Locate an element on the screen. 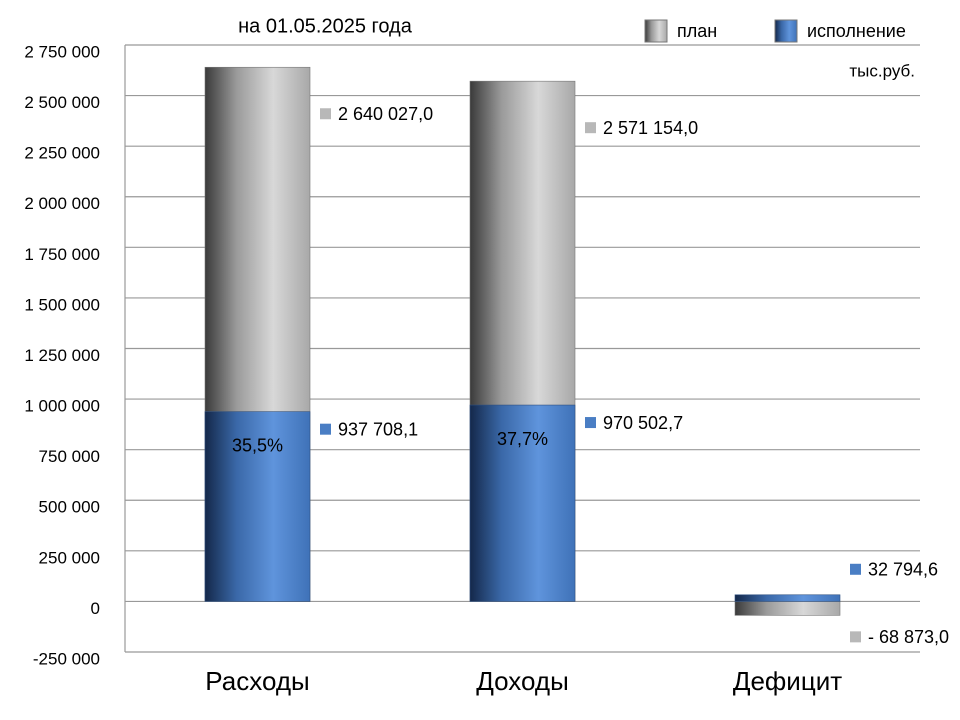 This screenshot has width=960, height=720. y-tick-label: 1 750 000 is located at coordinates (62, 254).